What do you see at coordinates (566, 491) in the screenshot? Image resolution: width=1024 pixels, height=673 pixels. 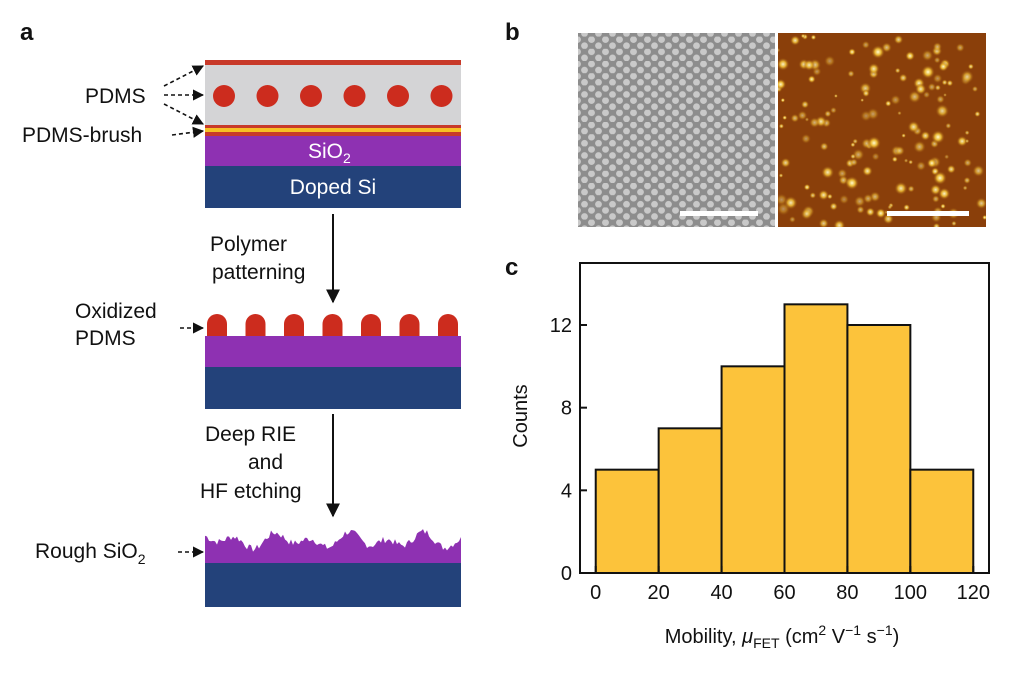 I see `y-tick-label: 4` at bounding box center [566, 491].